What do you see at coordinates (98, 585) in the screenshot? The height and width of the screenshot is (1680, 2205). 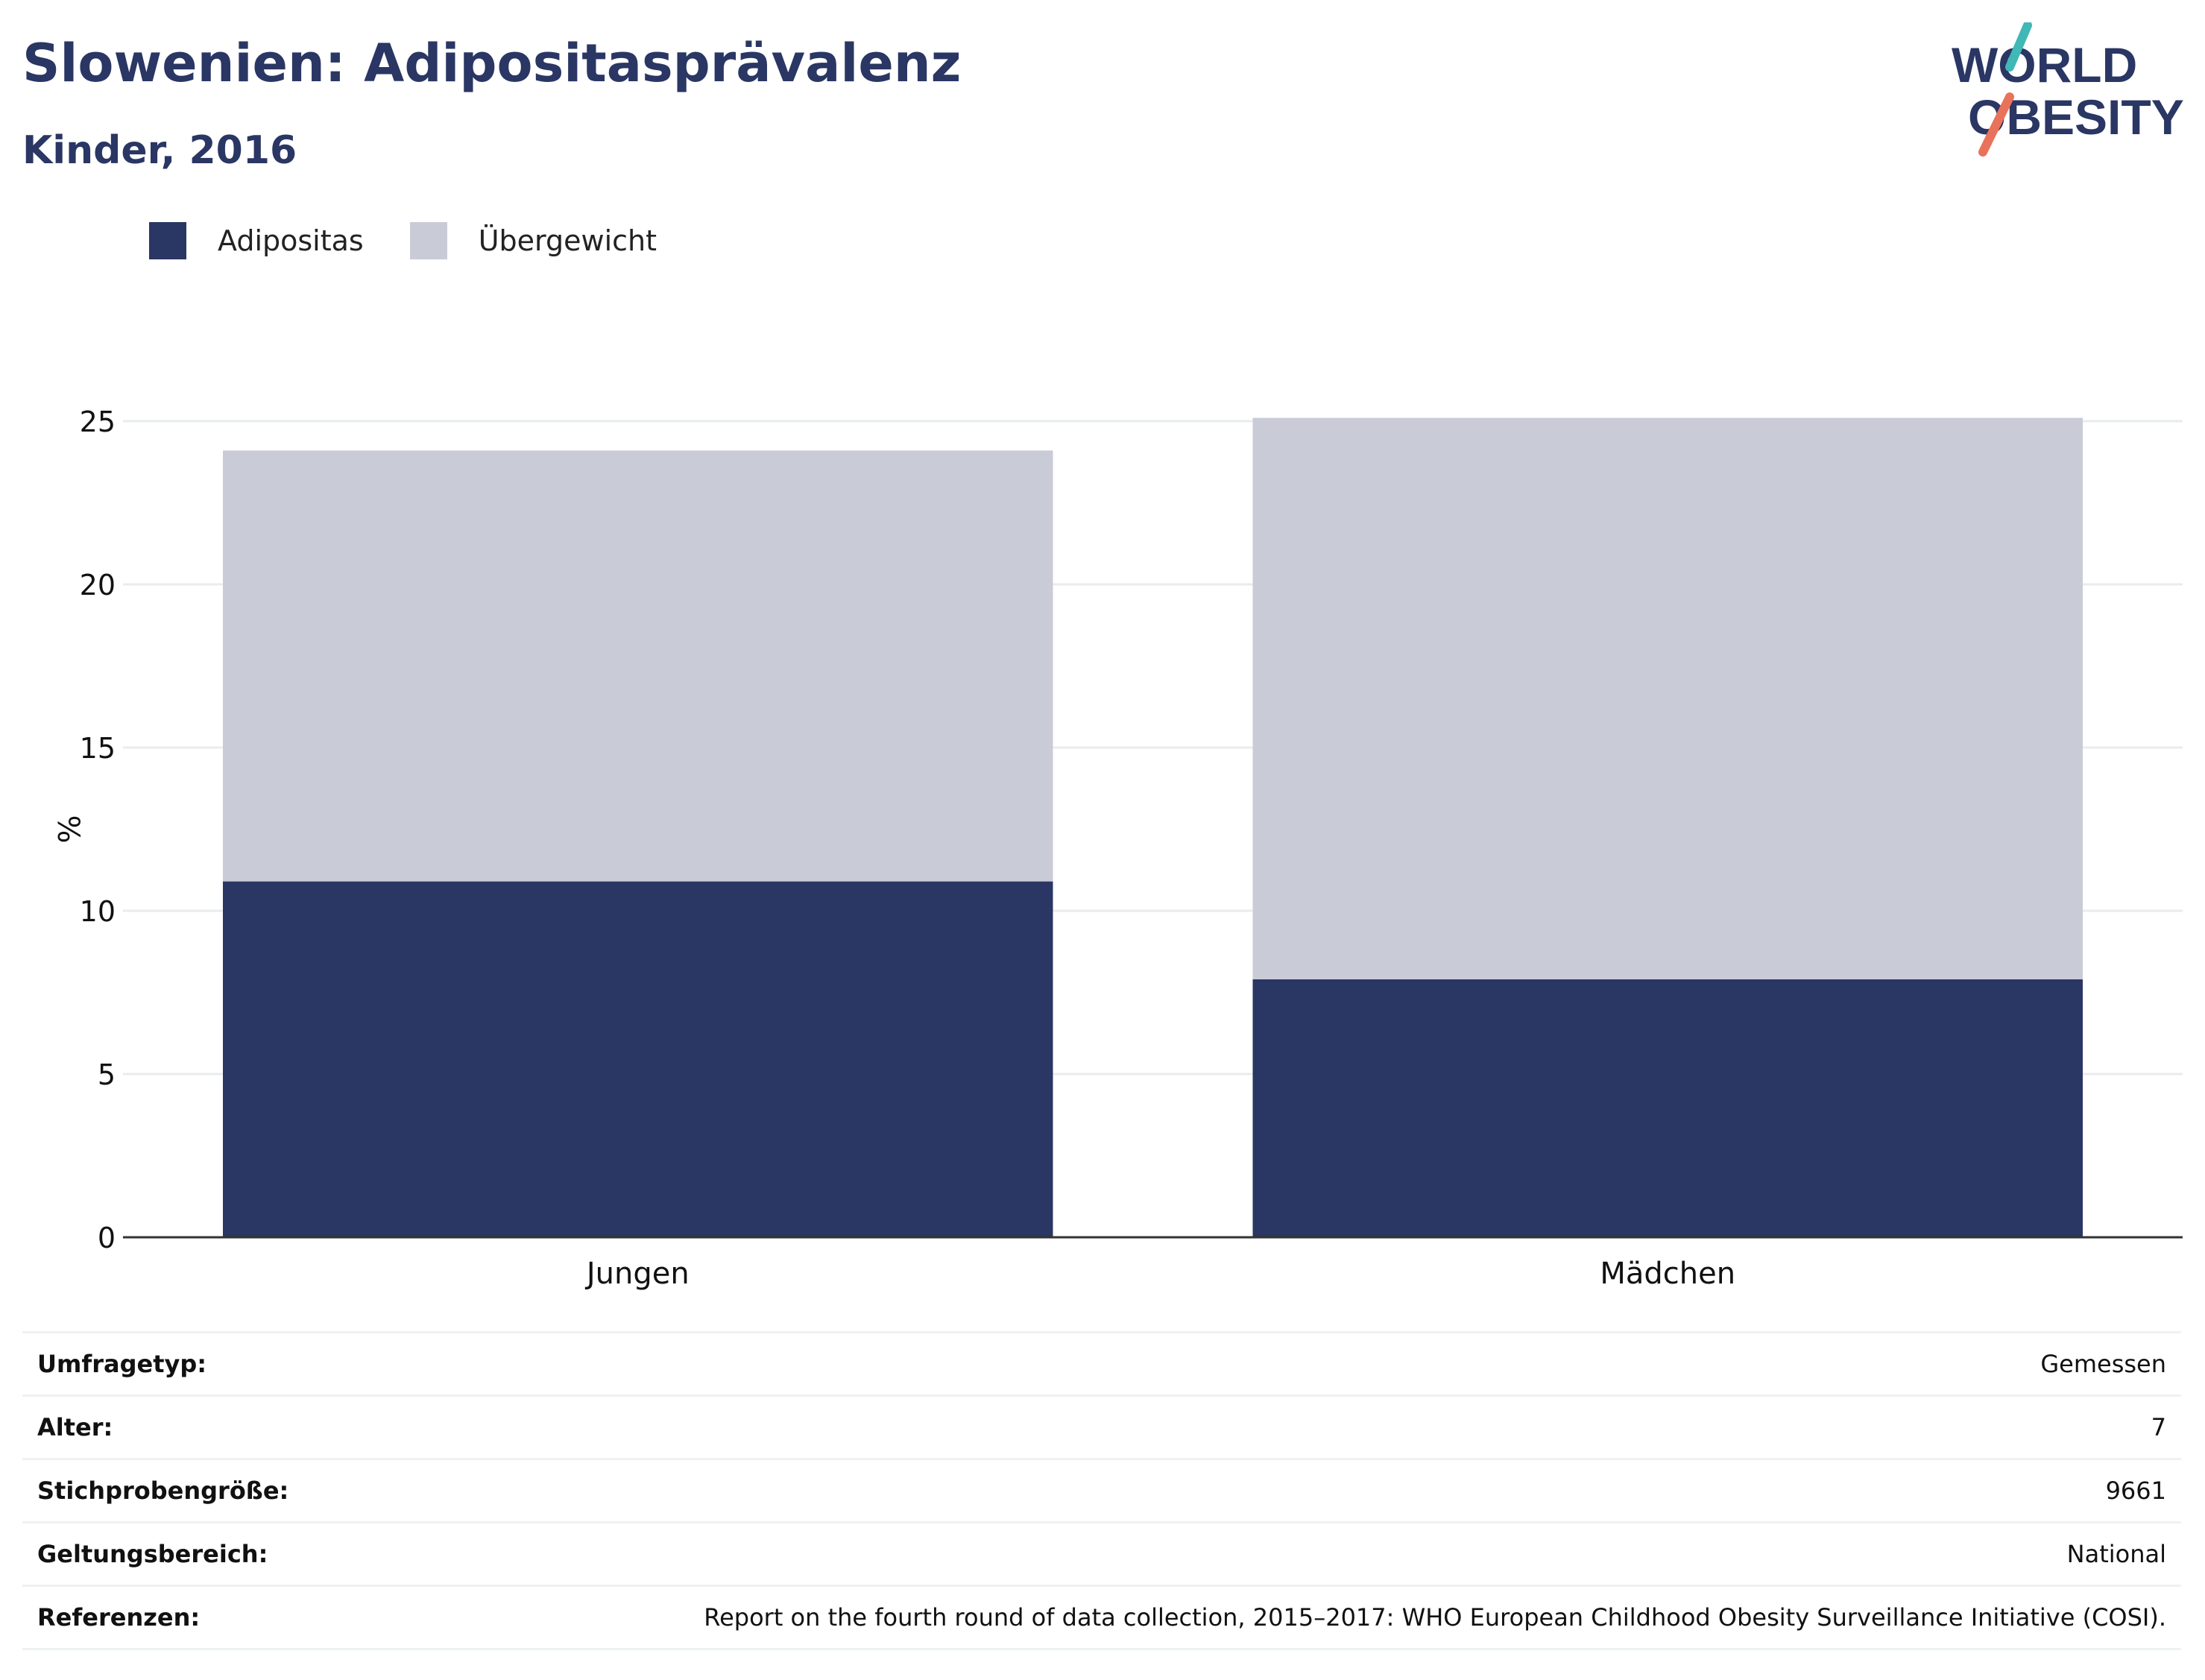 I see `y-tick-label: 20` at bounding box center [98, 585].